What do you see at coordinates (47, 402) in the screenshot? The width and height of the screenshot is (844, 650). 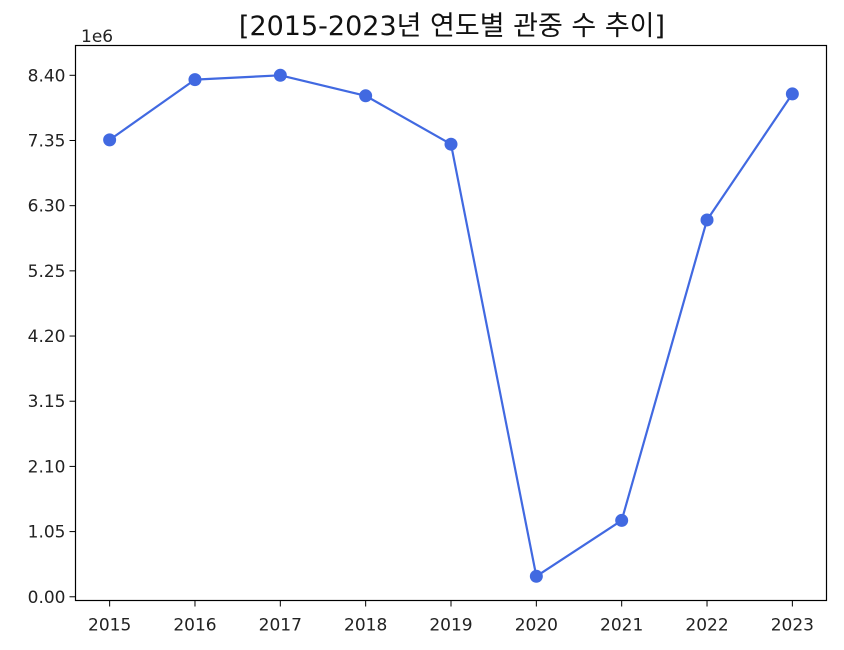 I see `y-tick-label: 3.15` at bounding box center [47, 402].